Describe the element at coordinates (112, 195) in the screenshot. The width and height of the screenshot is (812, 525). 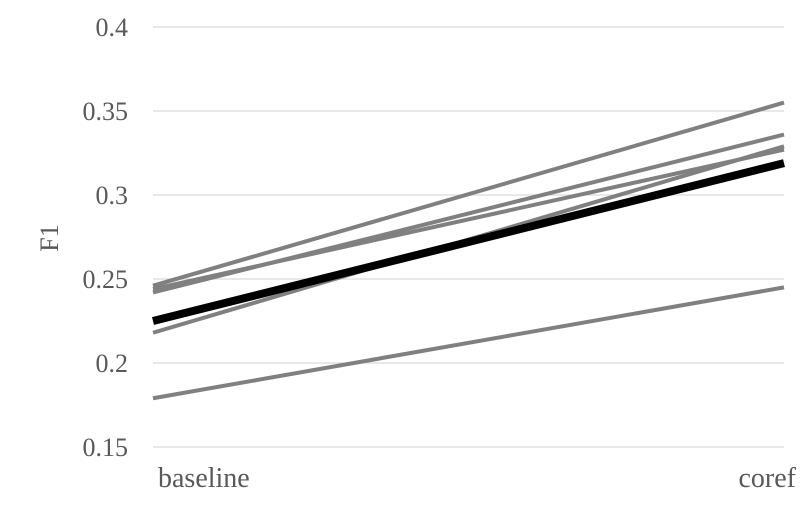
I see `y-tick-label: 0.3` at that location.